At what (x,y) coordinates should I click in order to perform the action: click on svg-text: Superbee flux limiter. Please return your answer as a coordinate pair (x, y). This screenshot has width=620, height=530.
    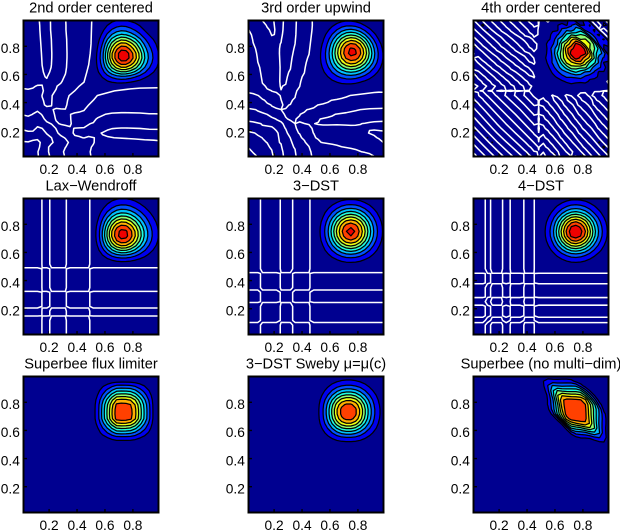
    Looking at the image, I should click on (91, 365).